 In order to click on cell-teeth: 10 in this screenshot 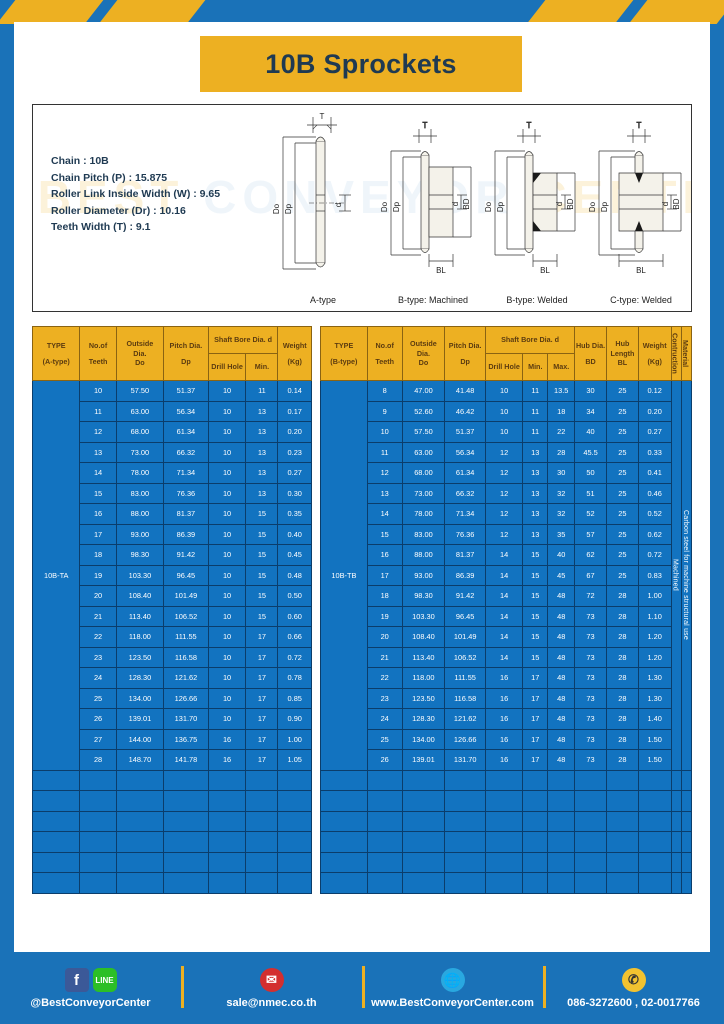, I will do `click(98, 391)`.